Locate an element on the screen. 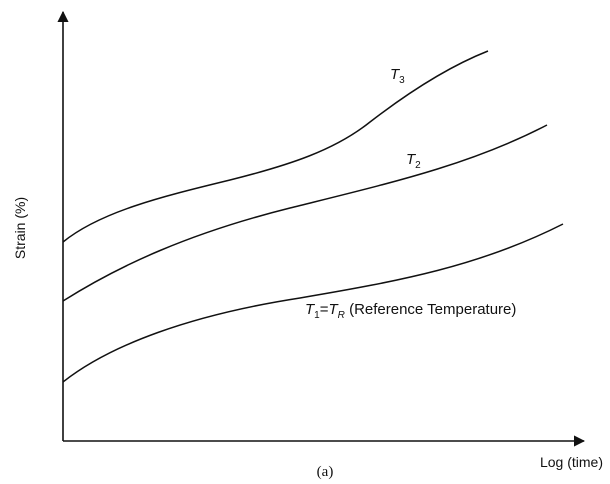 The width and height of the screenshot is (610, 484). panel-label: (a) is located at coordinates (325, 472).